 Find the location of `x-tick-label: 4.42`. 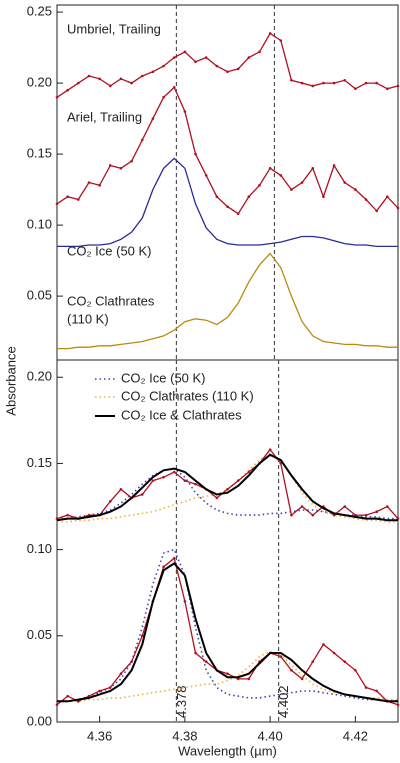

x-tick-label: 4.42 is located at coordinates (355, 735).